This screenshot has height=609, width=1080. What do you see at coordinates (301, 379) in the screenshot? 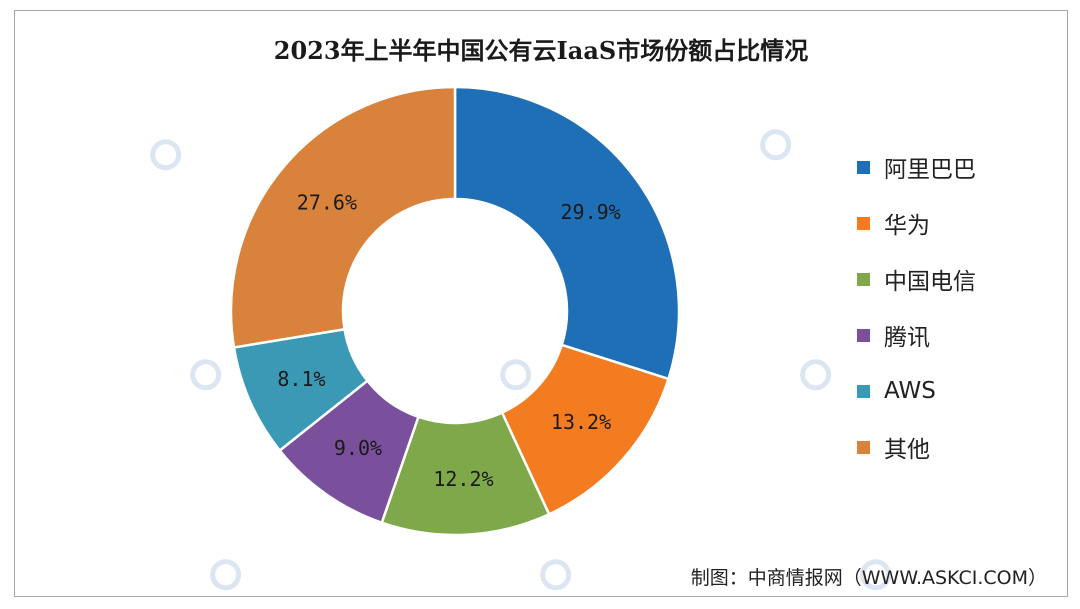
I see `data-label-5: 8.1%` at bounding box center [301, 379].